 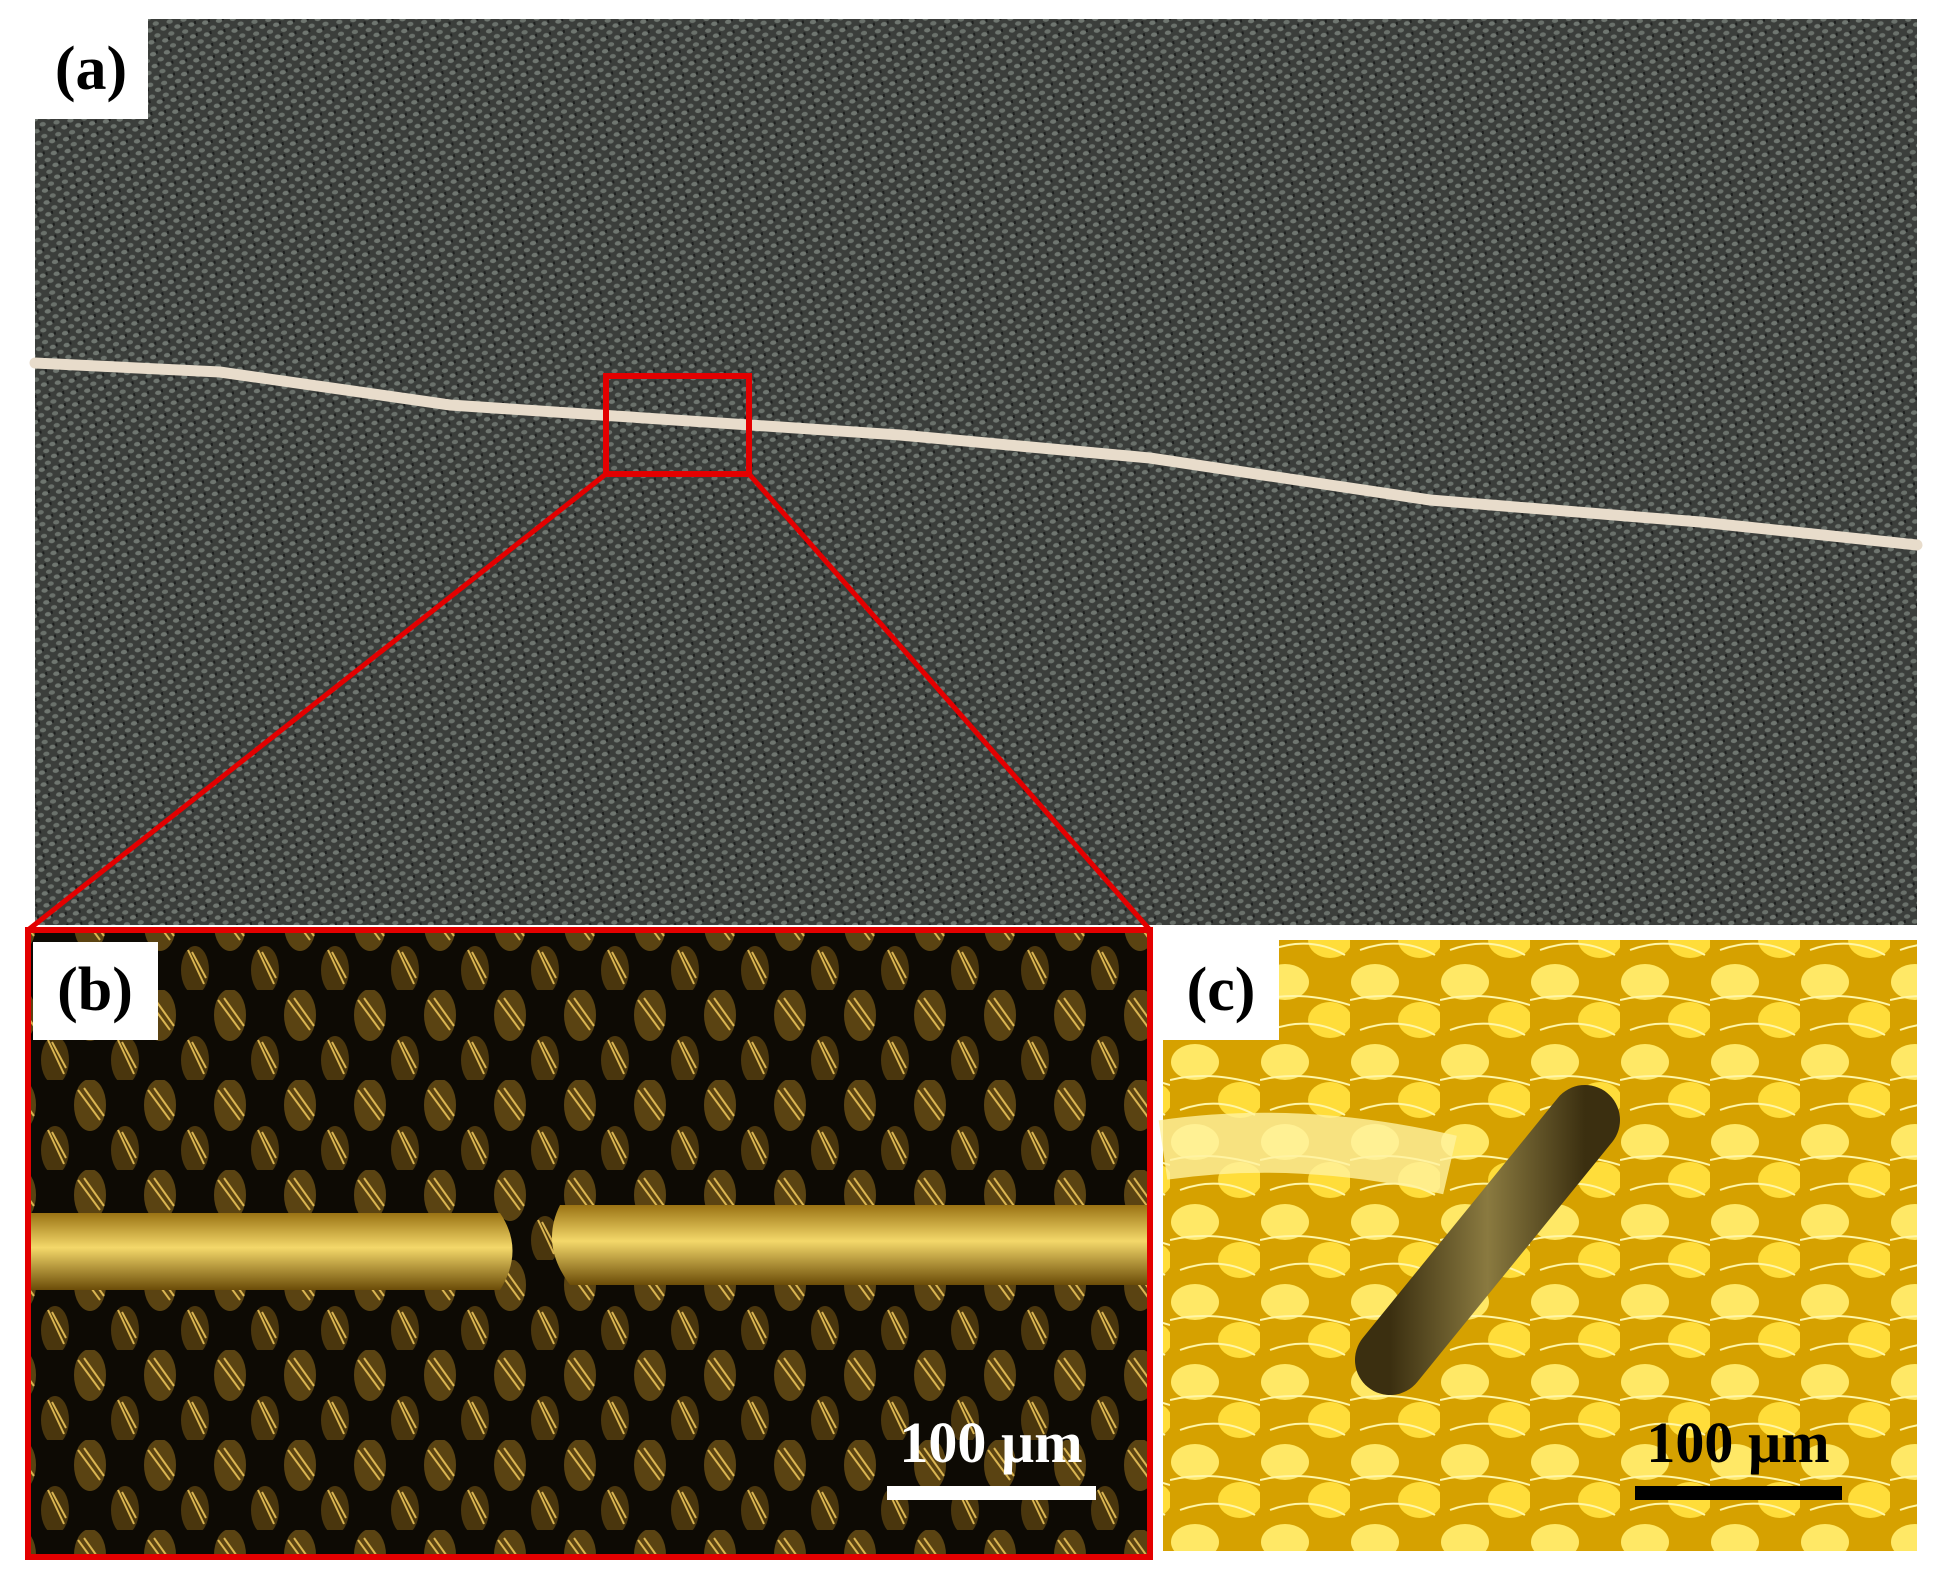 What do you see at coordinates (677, 425) in the screenshot?
I see `zoom-box` at bounding box center [677, 425].